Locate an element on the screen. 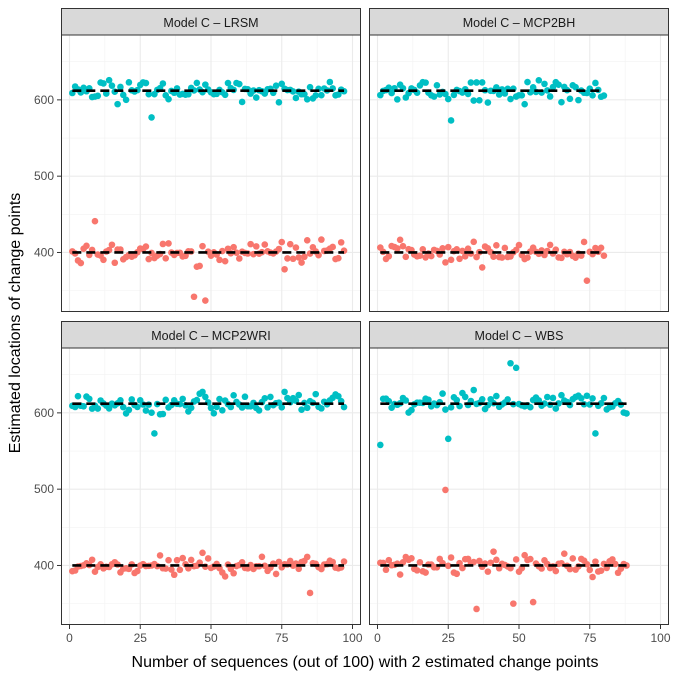 The width and height of the screenshot is (677, 677). x-tick-label: 0 is located at coordinates (377, 638).